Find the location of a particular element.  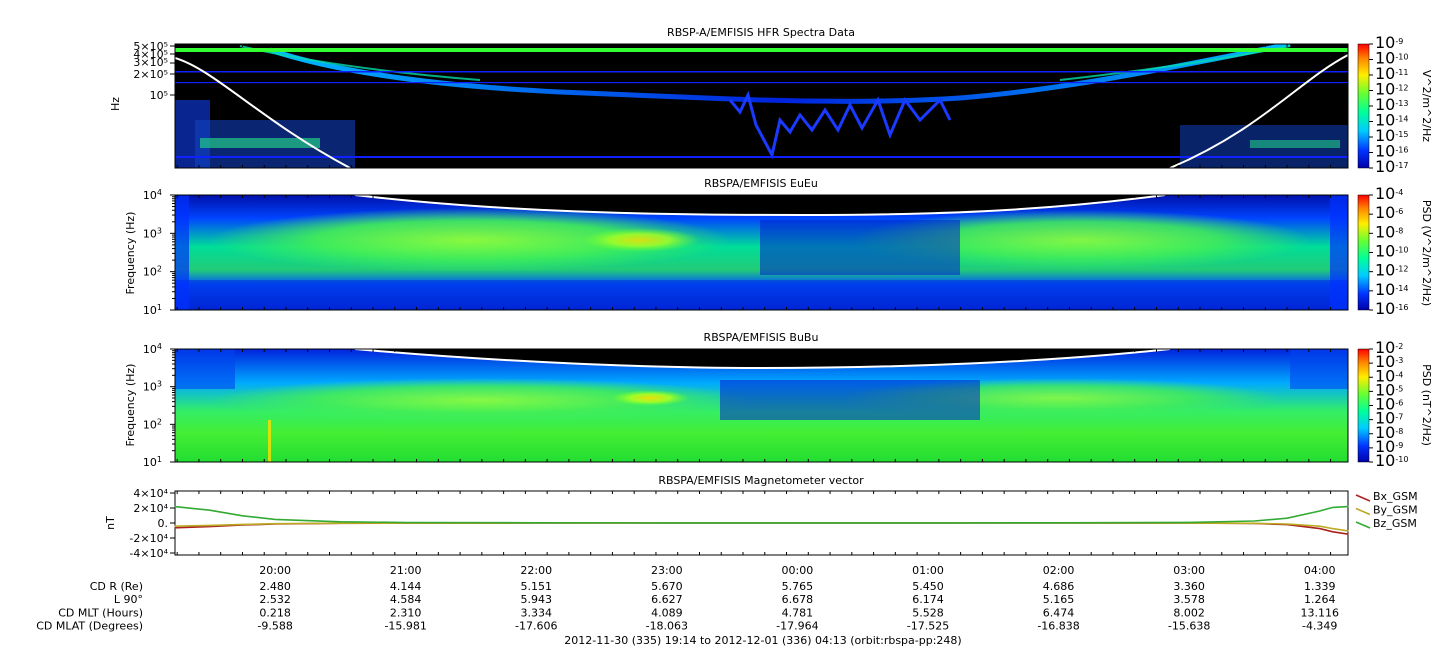

bubu-colorbar-label: PSD (nT^2/Hz) is located at coordinates (1426, 405).